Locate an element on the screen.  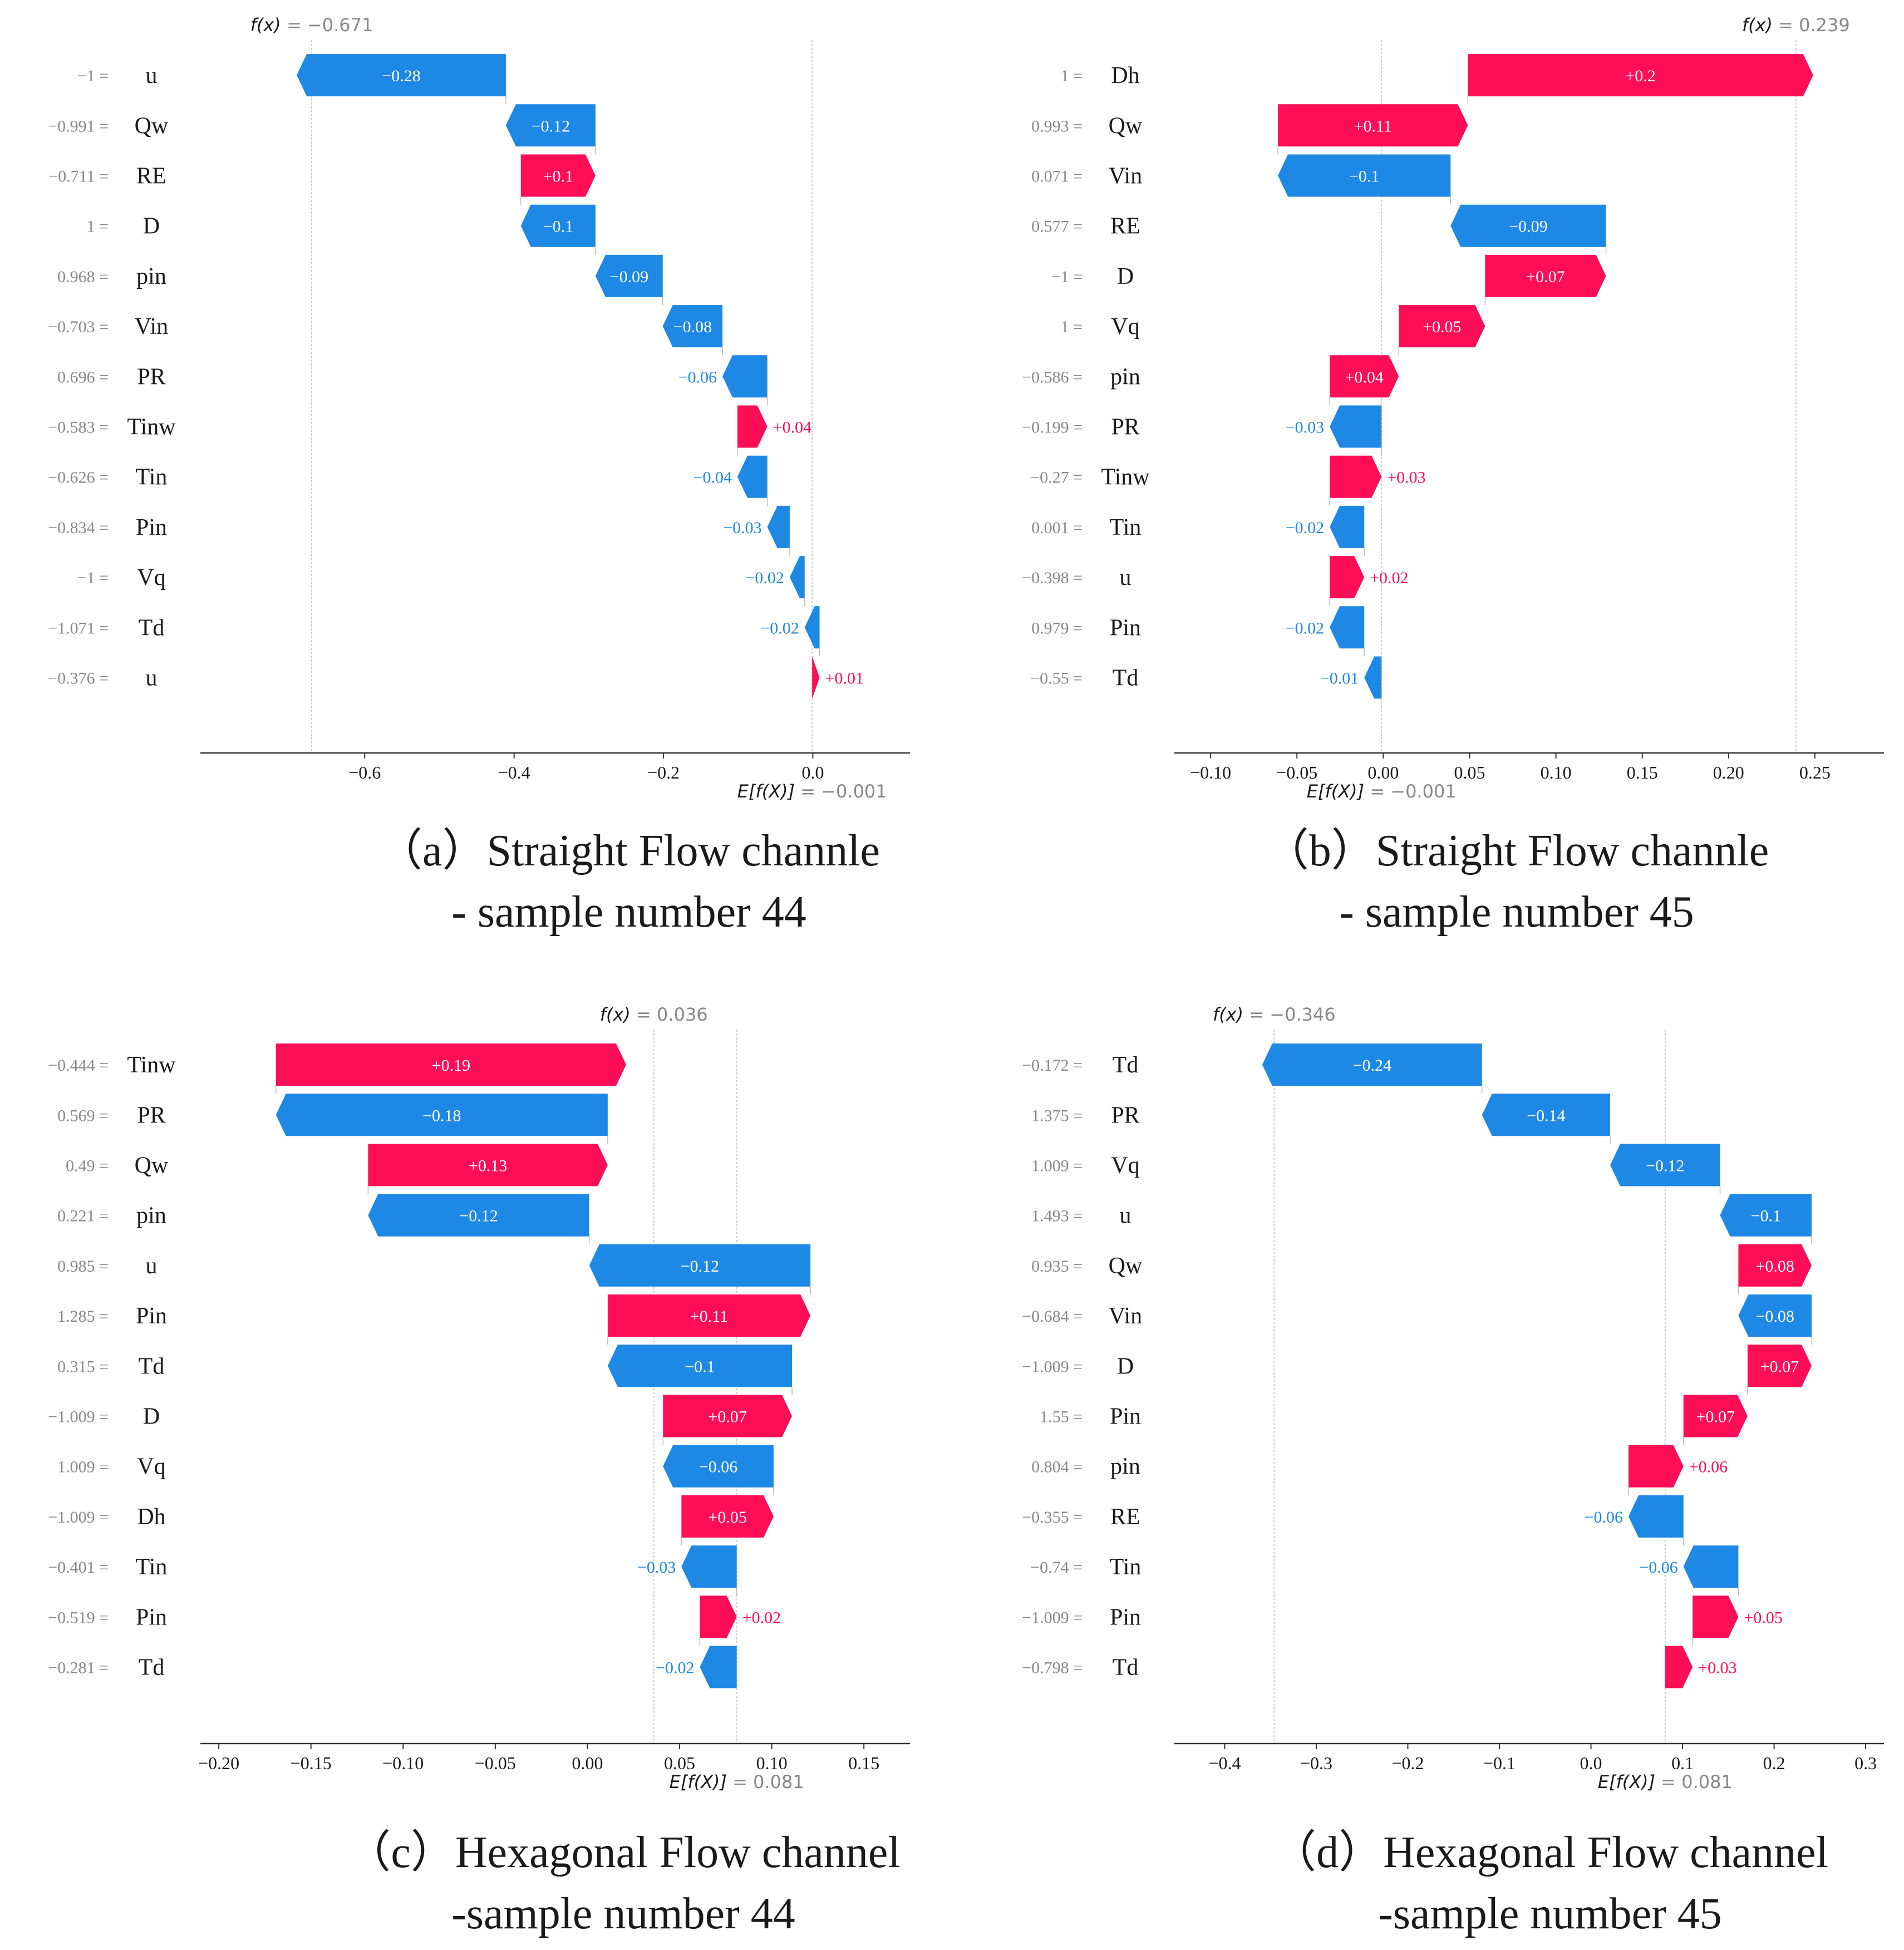
feature-value-label: −0.281 = is located at coordinates (78, 1668).